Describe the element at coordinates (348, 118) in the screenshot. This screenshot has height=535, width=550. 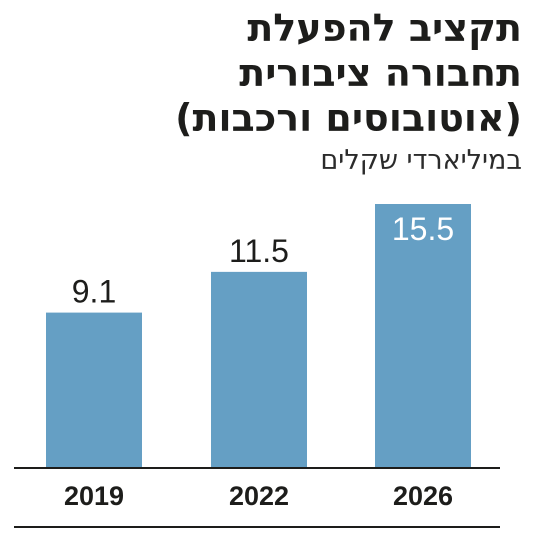
I see `chart-title-line-3: (אוטובוסים ורכבות)` at that location.